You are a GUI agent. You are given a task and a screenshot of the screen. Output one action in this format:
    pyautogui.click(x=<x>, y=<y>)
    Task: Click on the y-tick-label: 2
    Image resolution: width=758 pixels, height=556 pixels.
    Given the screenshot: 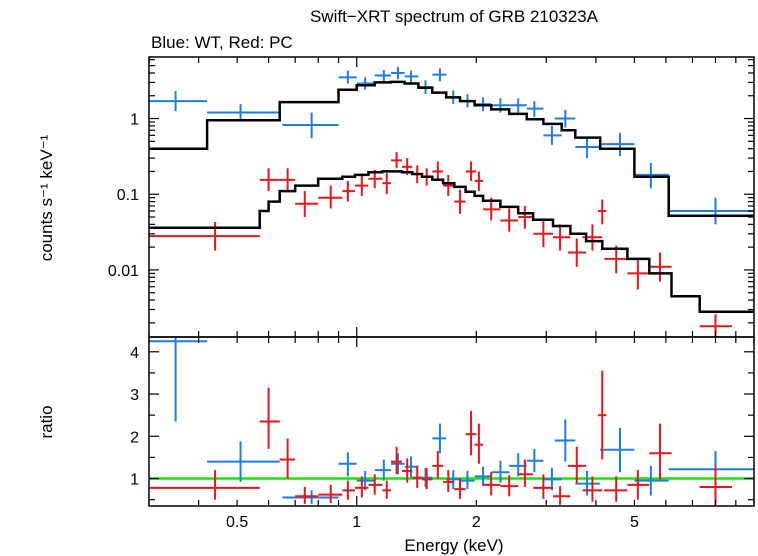 What is the action you would take?
    pyautogui.click(x=134, y=437)
    